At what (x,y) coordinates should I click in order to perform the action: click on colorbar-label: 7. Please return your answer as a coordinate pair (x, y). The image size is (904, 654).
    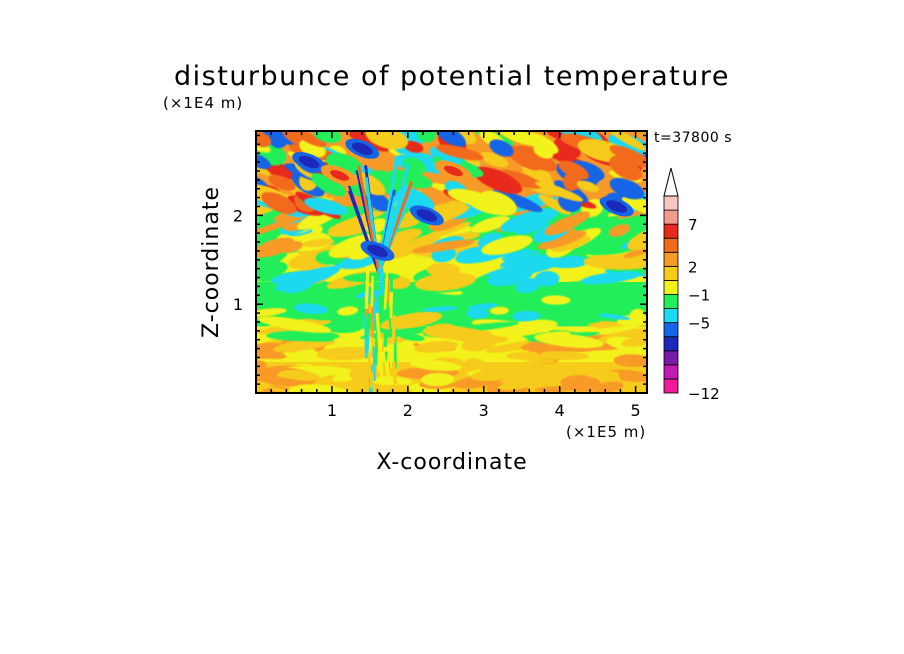
    Looking at the image, I should click on (693, 225).